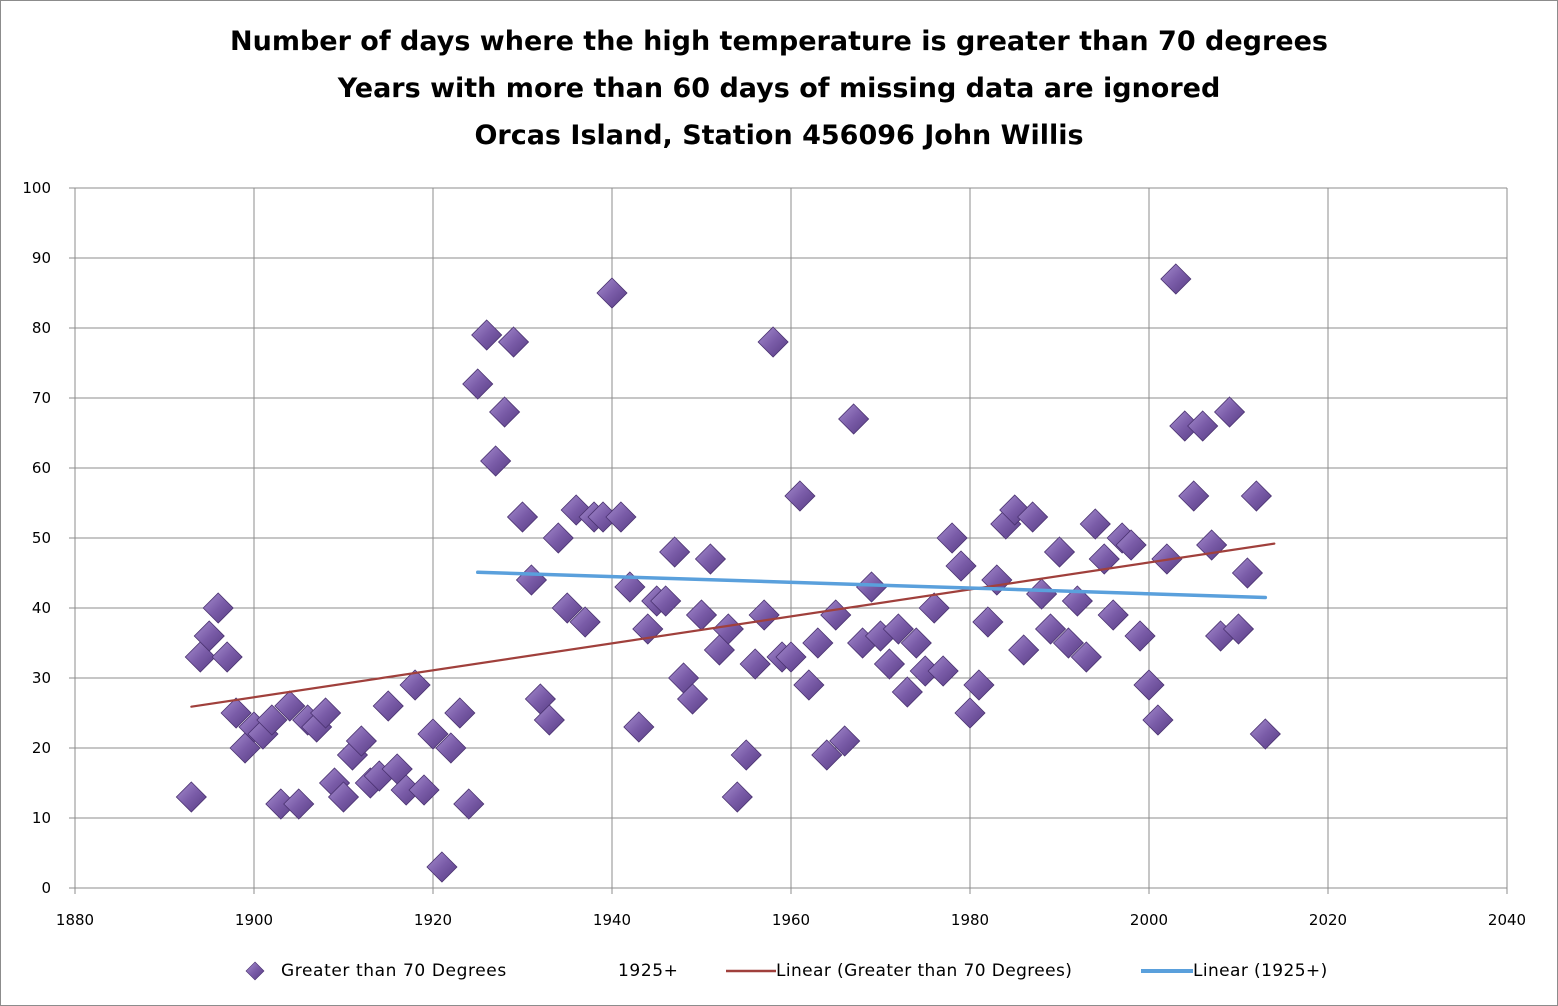 The height and width of the screenshot is (1006, 1558). I want to click on chart-title-line-3: Orcas Island, Station 456096 John Willis, so click(779, 135).